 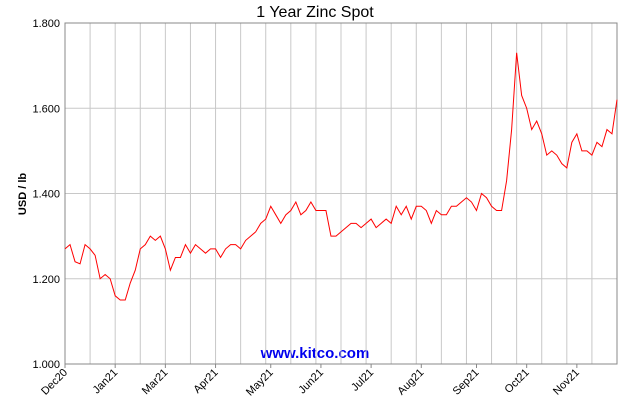 I want to click on y-tick-label: 1.200, so click(x=46, y=280).